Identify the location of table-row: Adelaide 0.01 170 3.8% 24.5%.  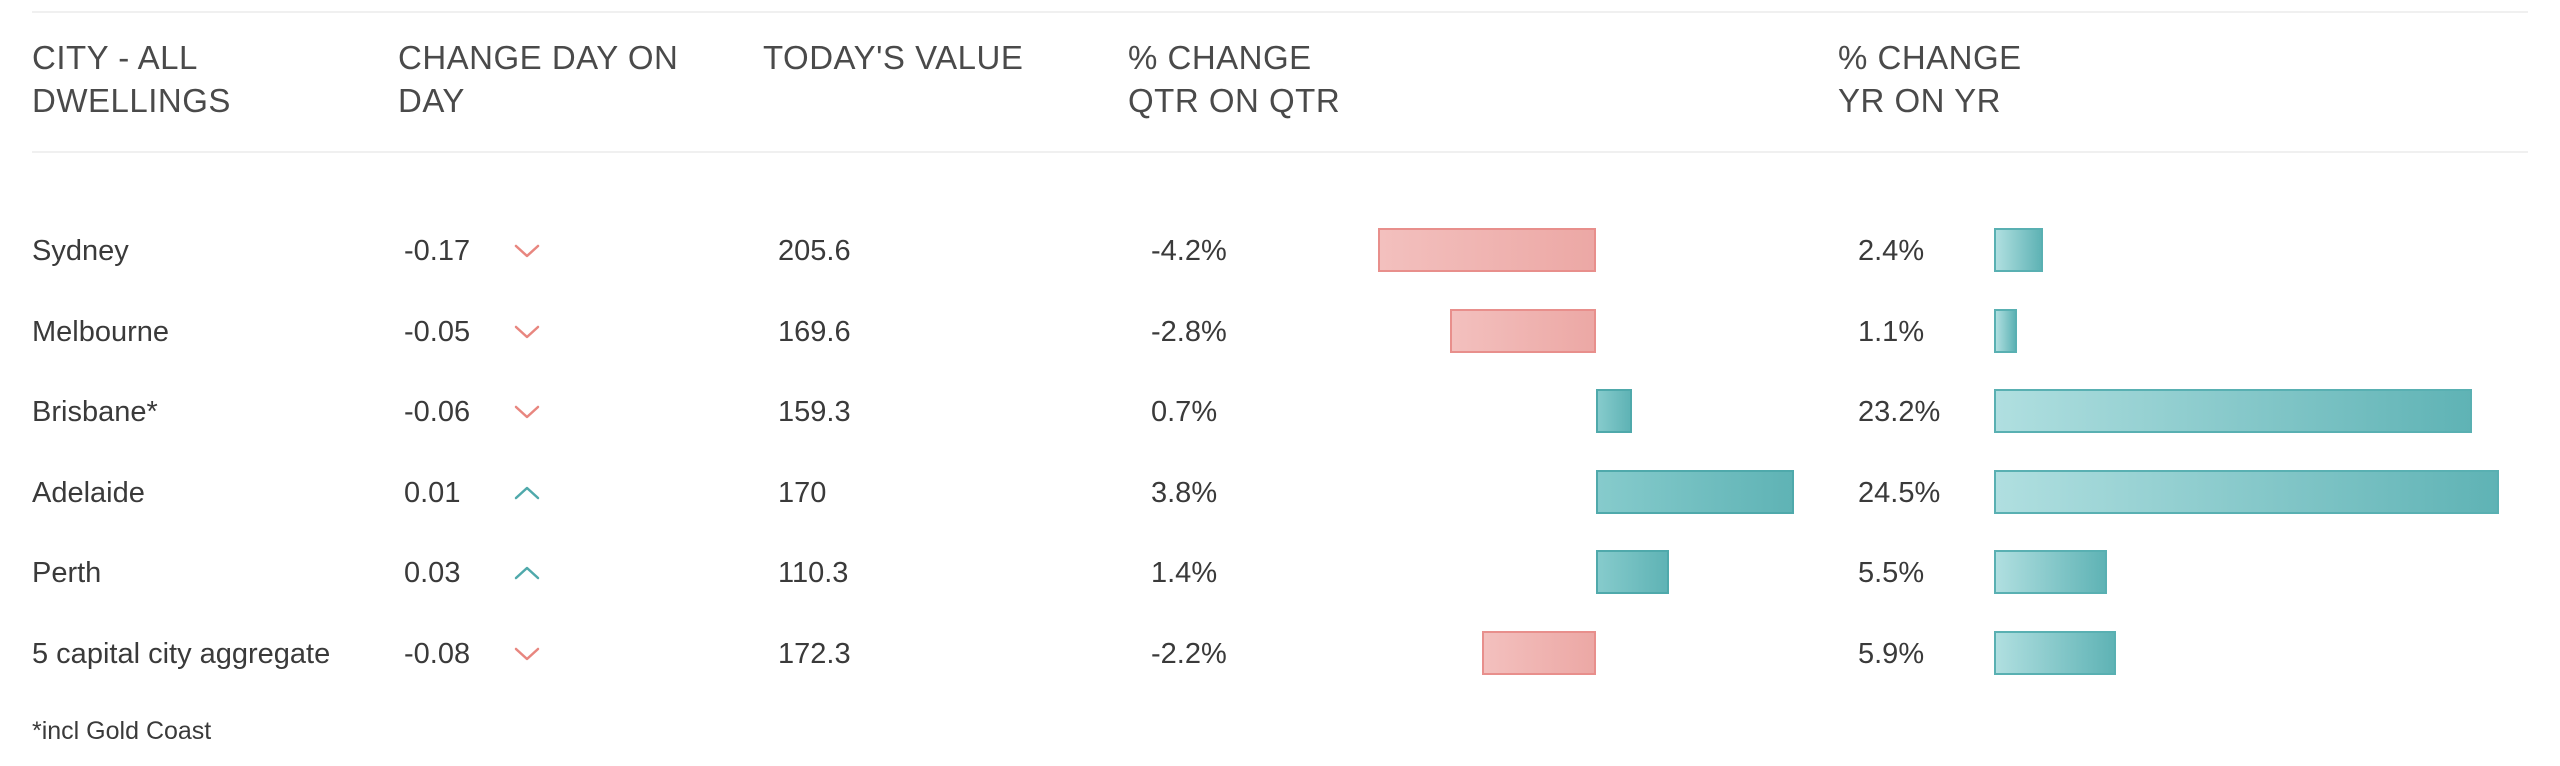
(1280, 493).